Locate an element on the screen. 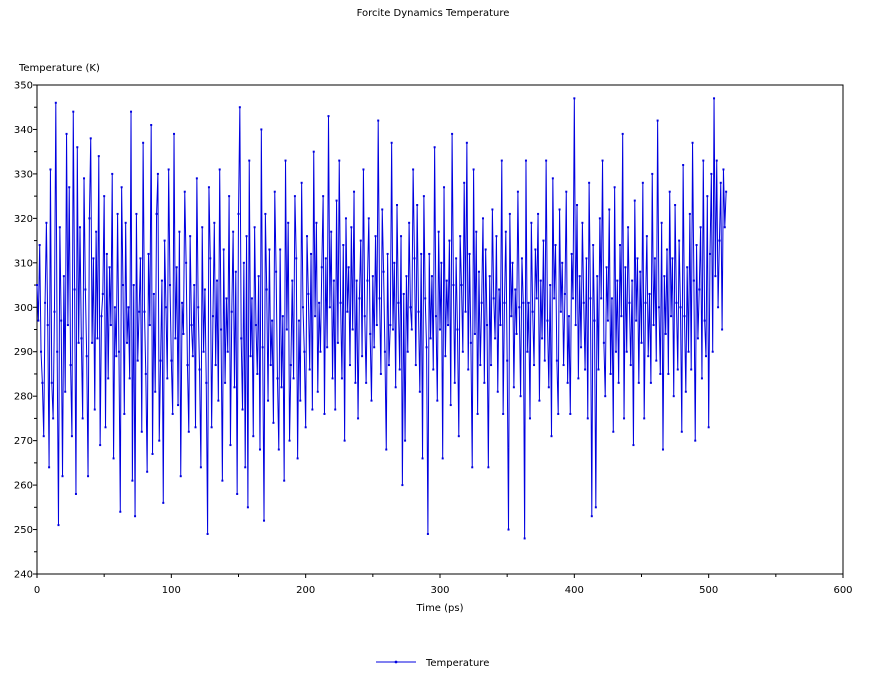  y-tick-label: 260 is located at coordinates (23, 486).